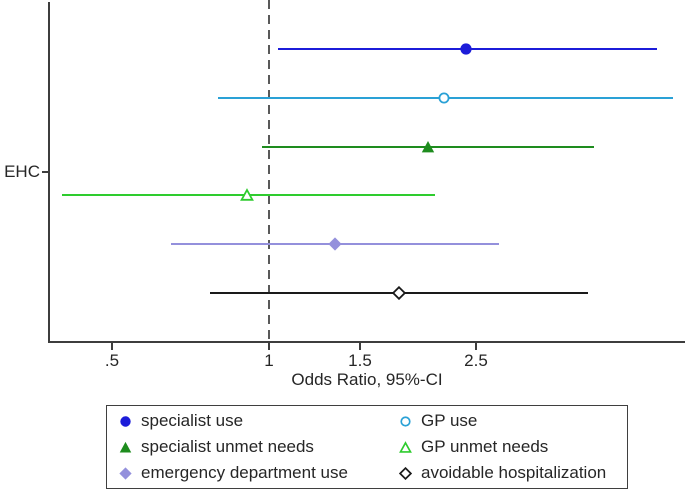  I want to click on legend-label-gp-unmet-needs: GP unmet needs, so click(485, 446).